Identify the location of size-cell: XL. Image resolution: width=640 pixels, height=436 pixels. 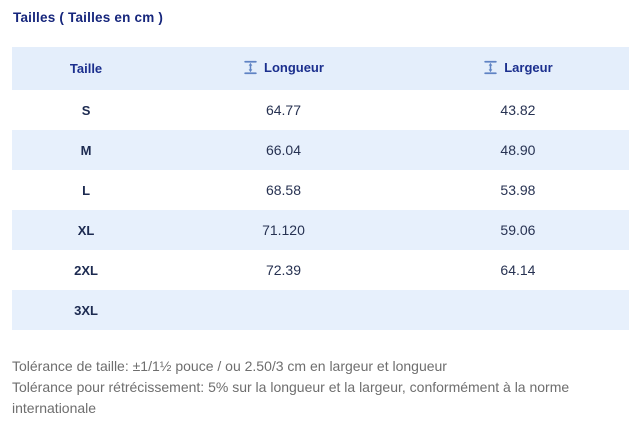
(86, 230).